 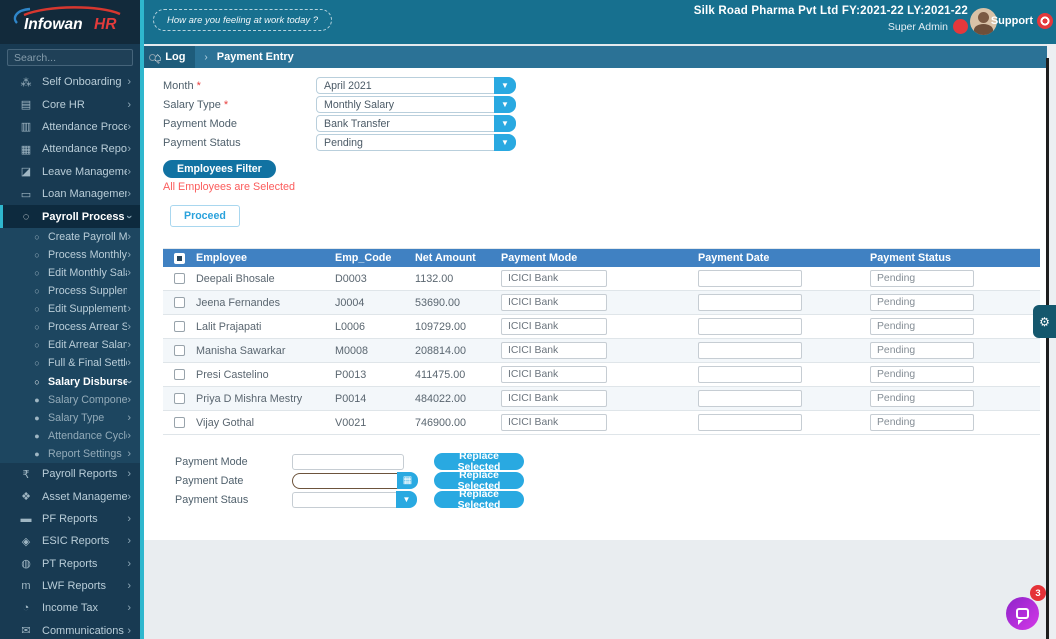 What do you see at coordinates (416, 123) in the screenshot?
I see `payment-mode-select: Bank Transfer ▼` at bounding box center [416, 123].